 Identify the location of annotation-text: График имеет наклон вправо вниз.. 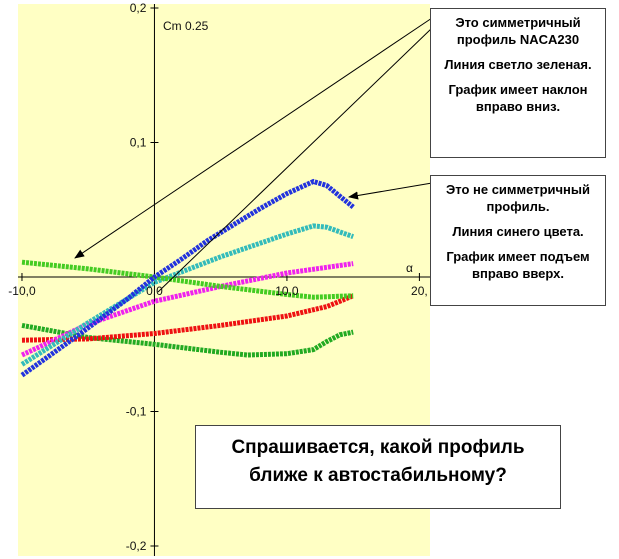
(518, 98).